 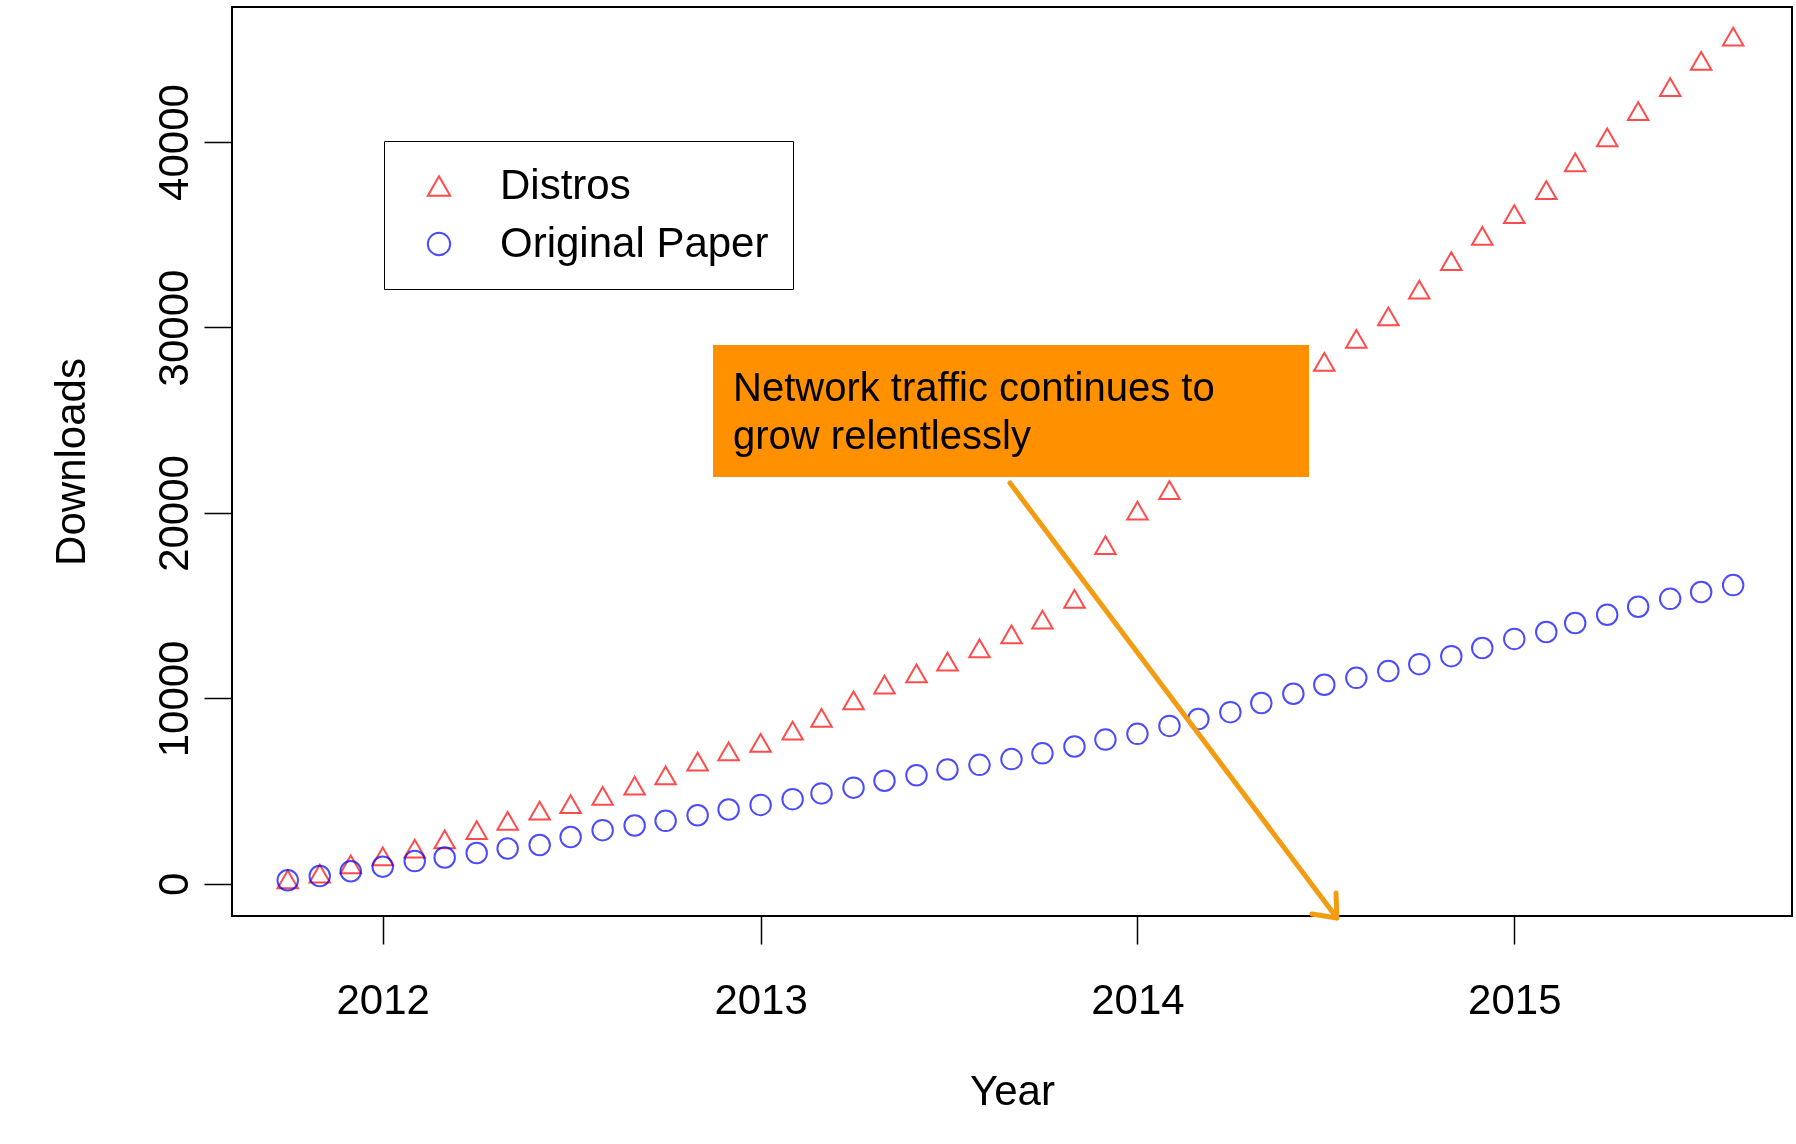 I want to click on annotation: Network traffic continues to grow relentlessly, so click(x=1011, y=411).